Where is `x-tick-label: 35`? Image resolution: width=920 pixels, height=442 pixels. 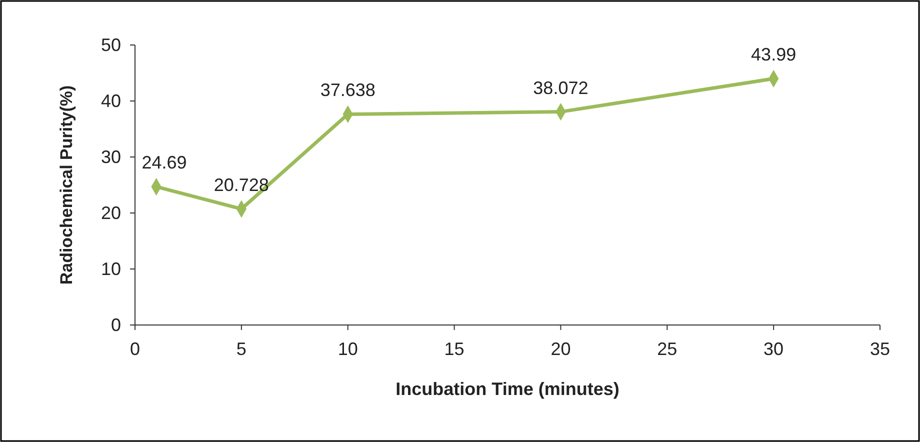
x-tick-label: 35 is located at coordinates (880, 349).